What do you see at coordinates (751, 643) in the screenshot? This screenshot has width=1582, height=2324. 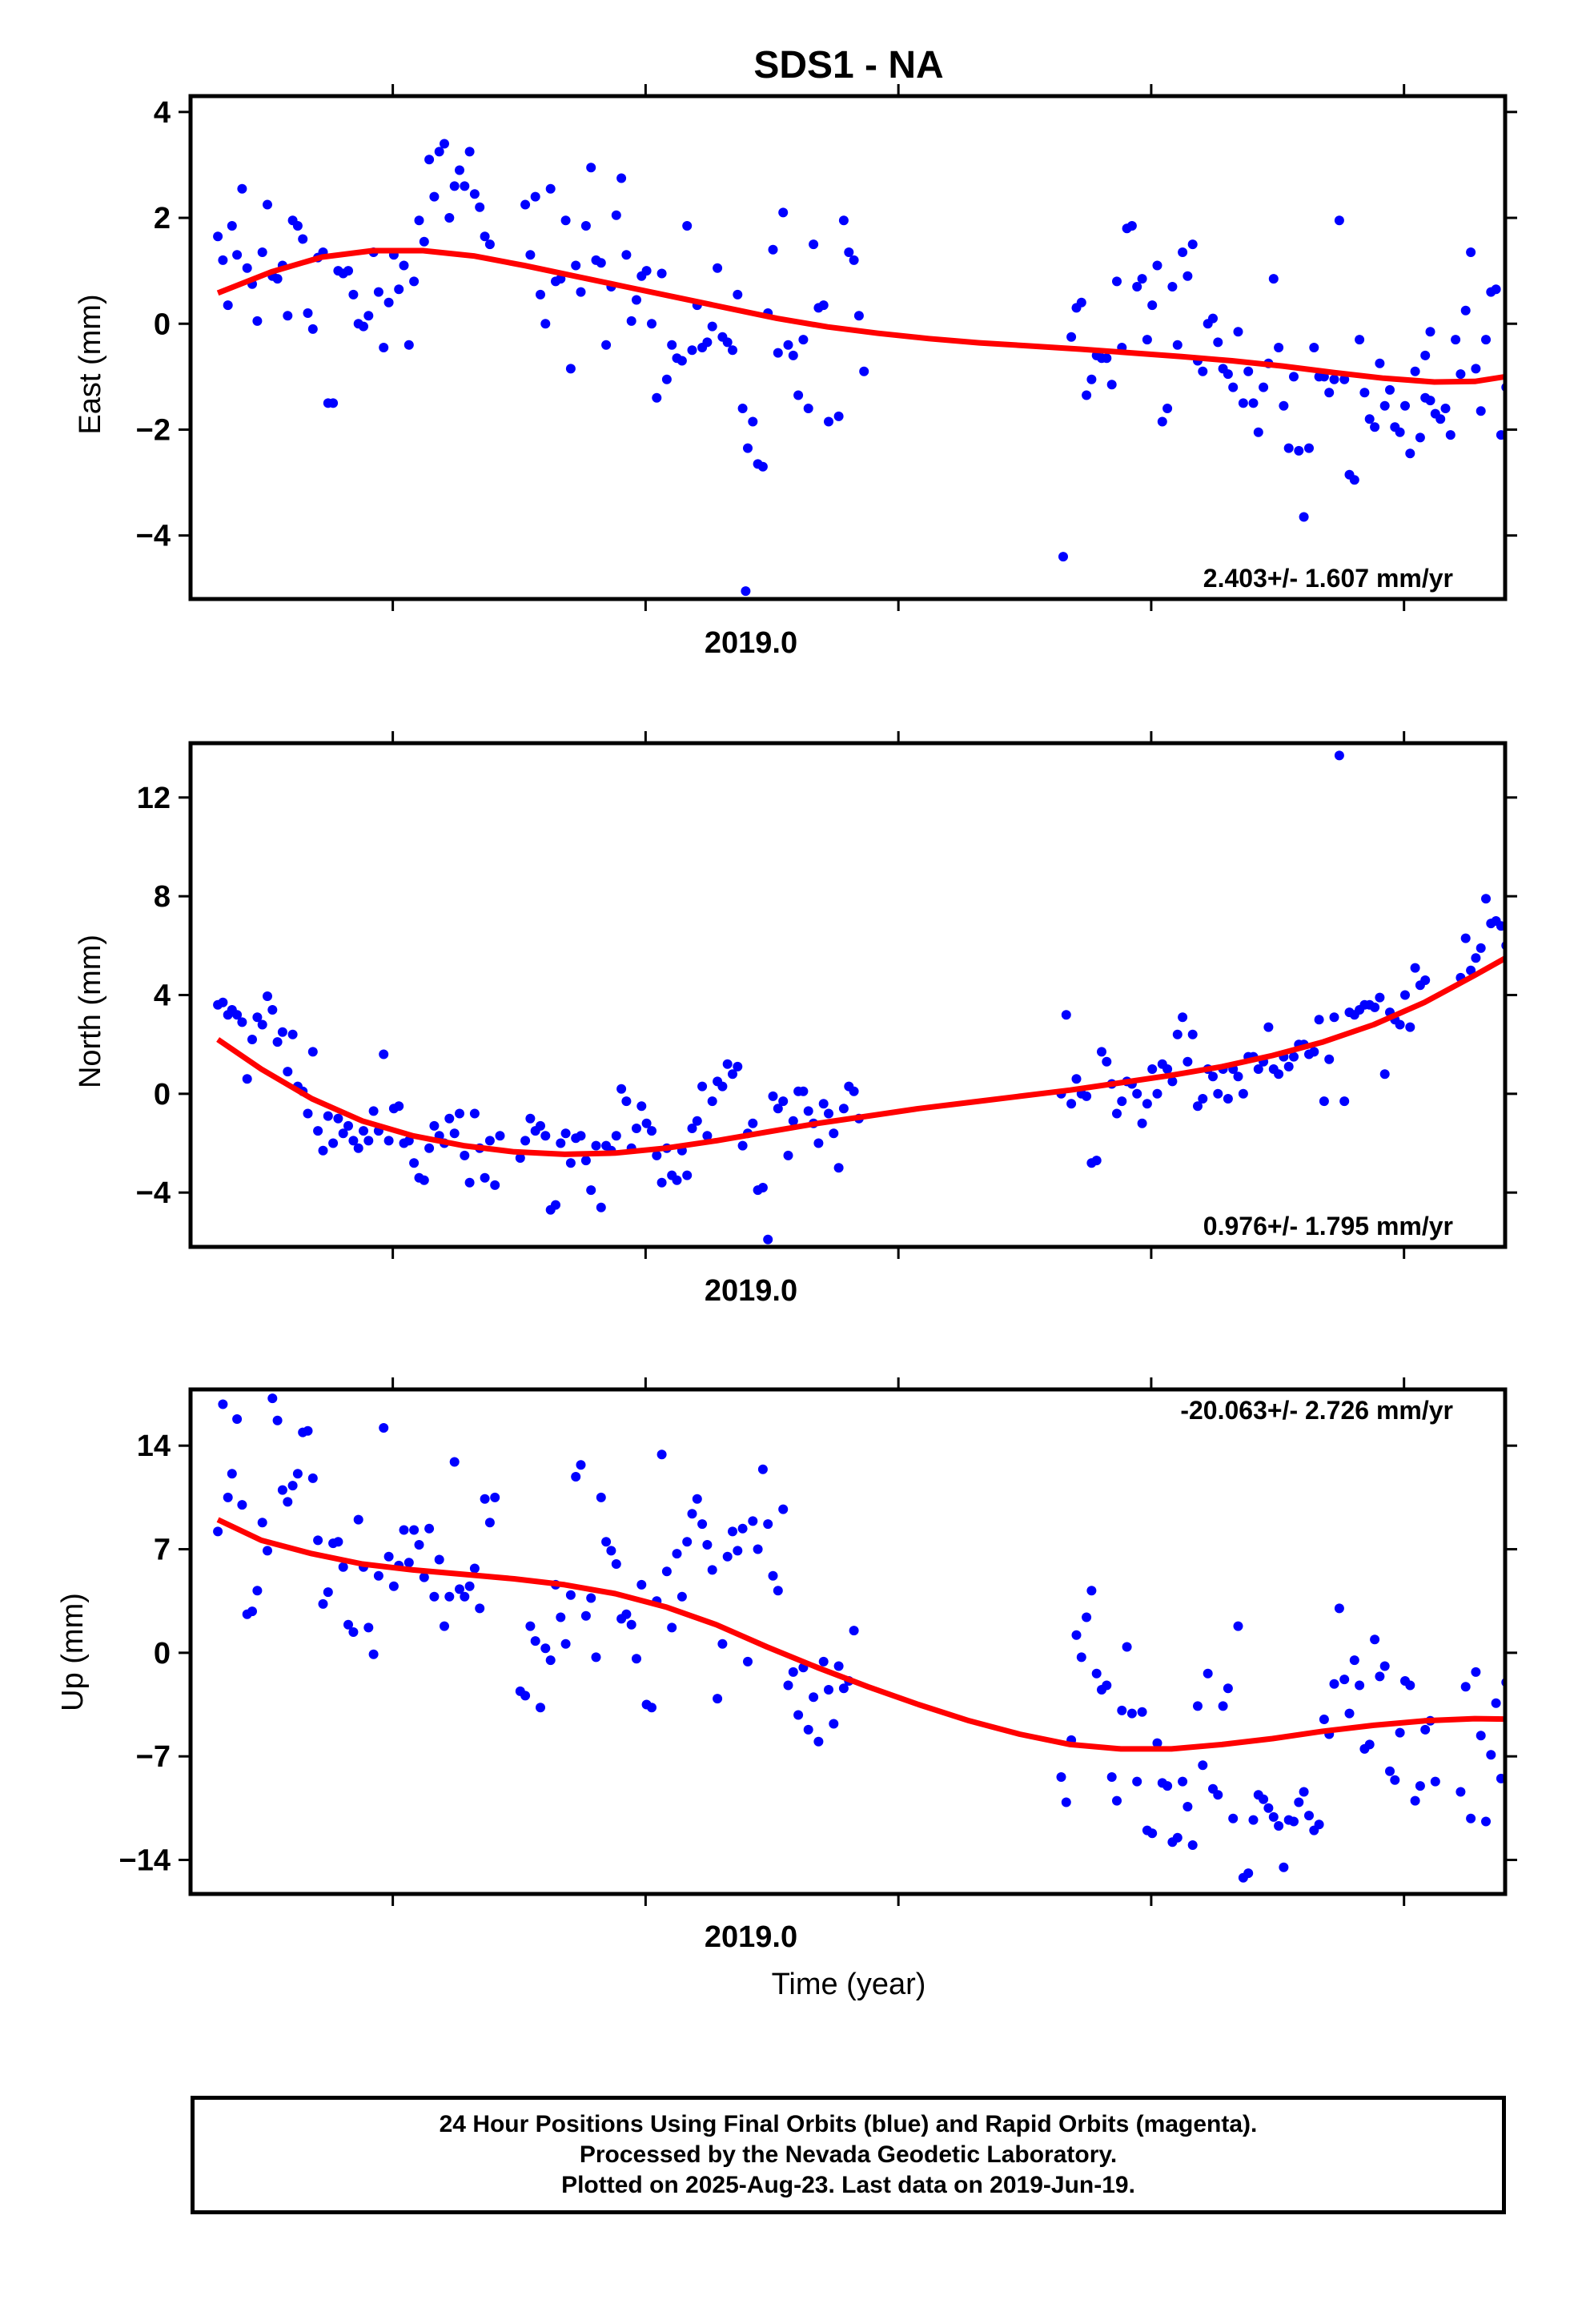 I see `east-x-tick-label: 2019.0` at bounding box center [751, 643].